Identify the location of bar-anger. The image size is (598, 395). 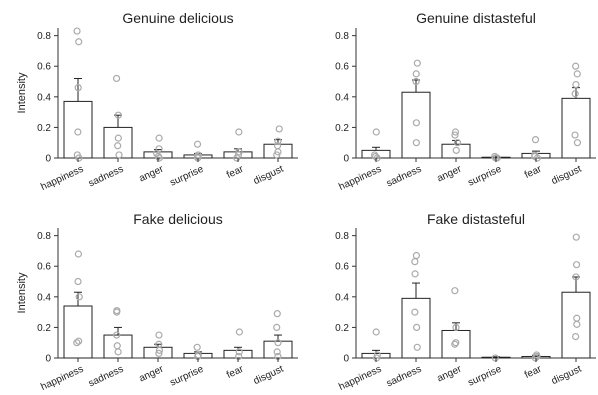
(456, 151).